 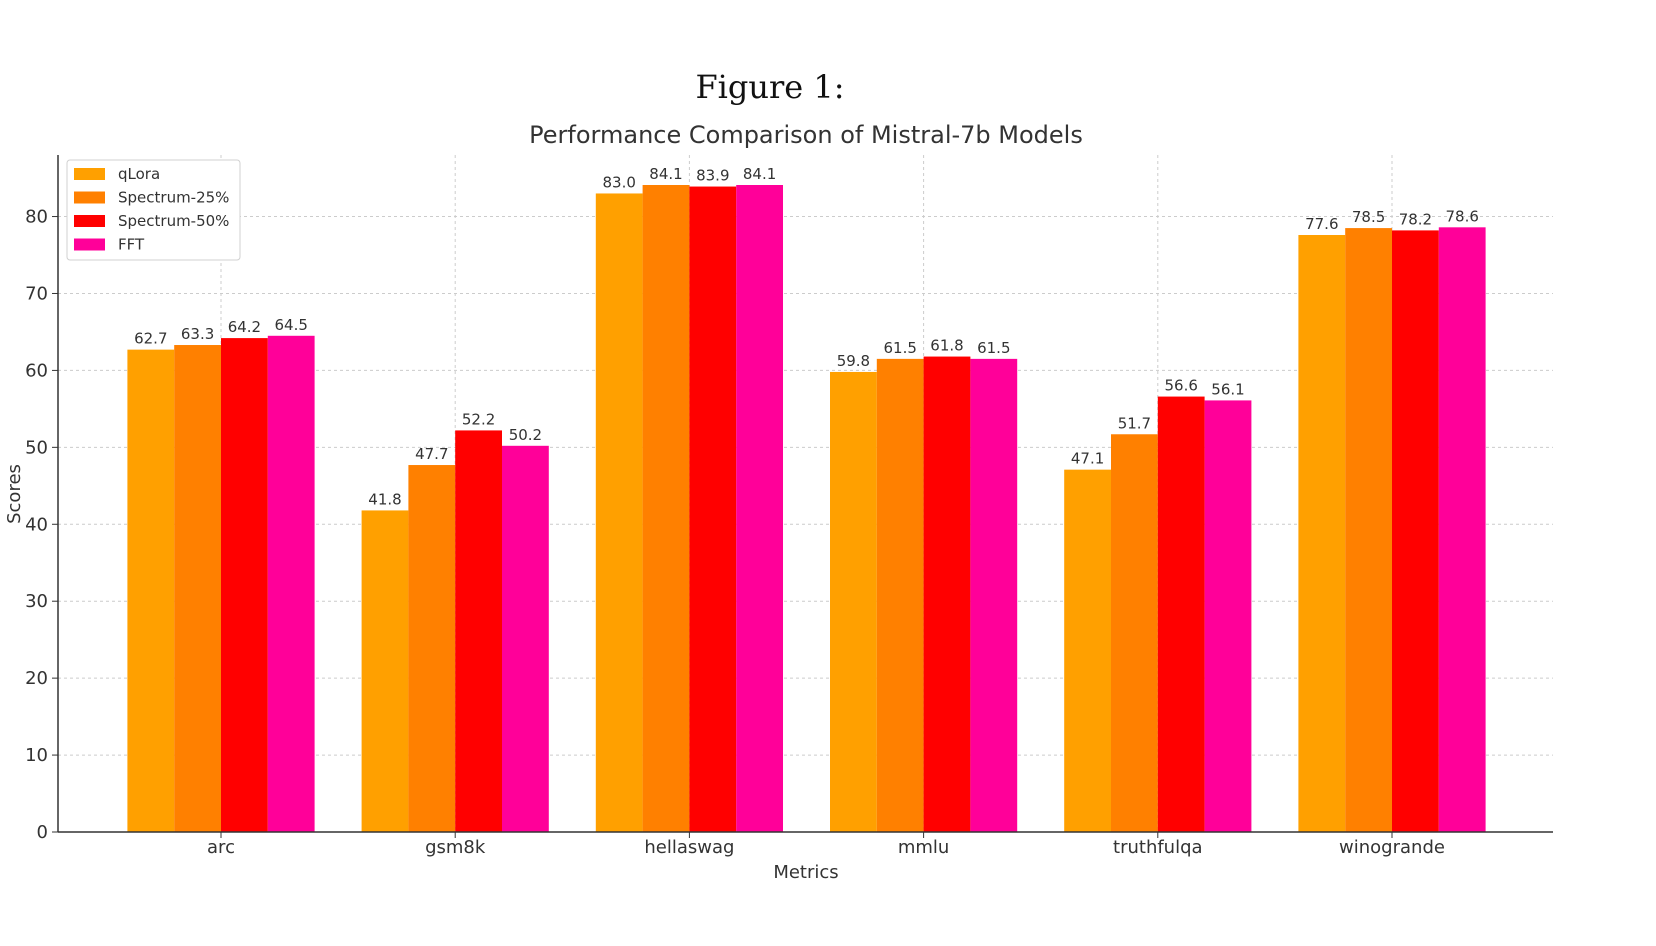 What do you see at coordinates (1158, 847) in the screenshot?
I see `x-tick-label-truthfulqa: truthfulqa` at bounding box center [1158, 847].